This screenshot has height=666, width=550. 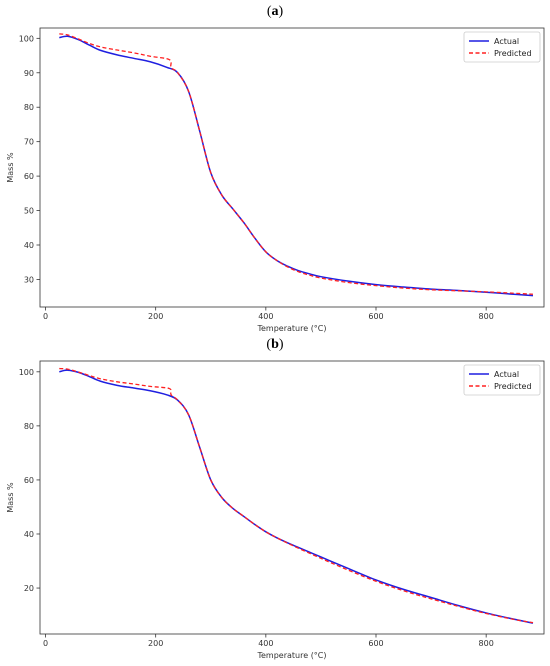 I want to click on y-tick-label: 70, so click(x=29, y=142).